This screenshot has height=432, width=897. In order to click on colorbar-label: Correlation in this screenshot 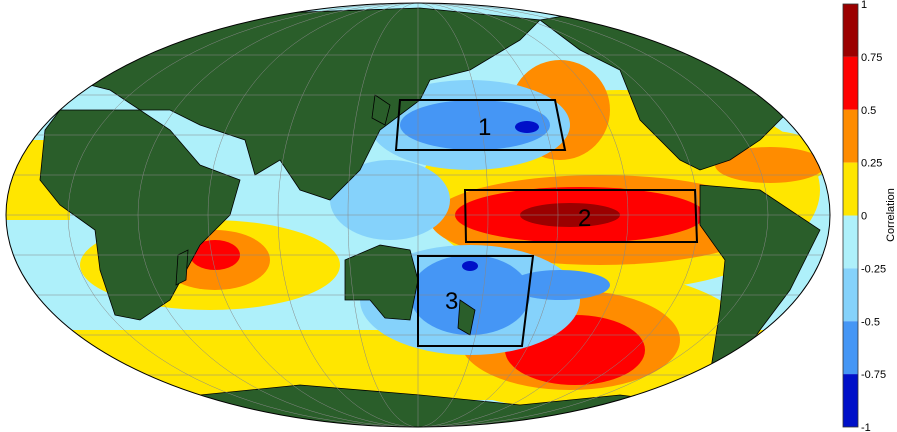, I will do `click(891, 215)`.